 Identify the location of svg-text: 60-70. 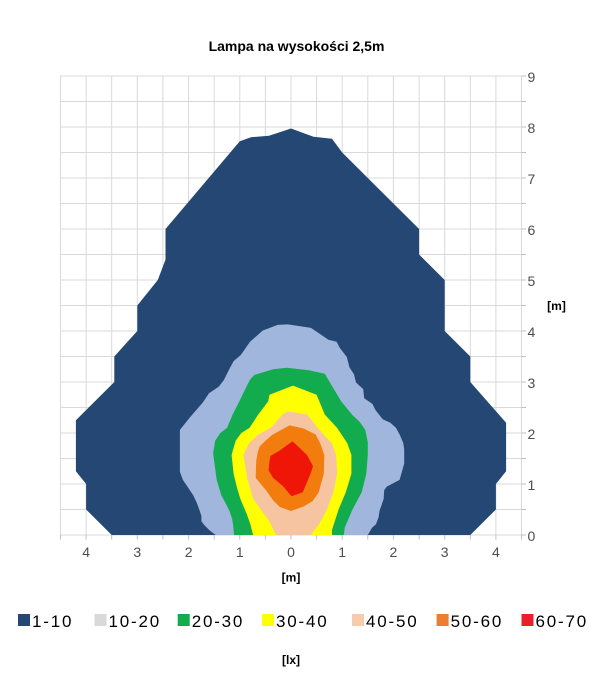
(562, 621).